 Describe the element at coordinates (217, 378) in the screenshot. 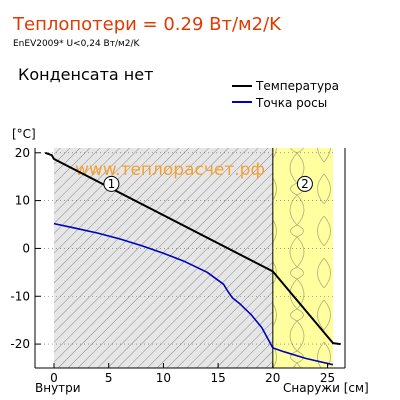

I see `x-tick-label: 15` at that location.